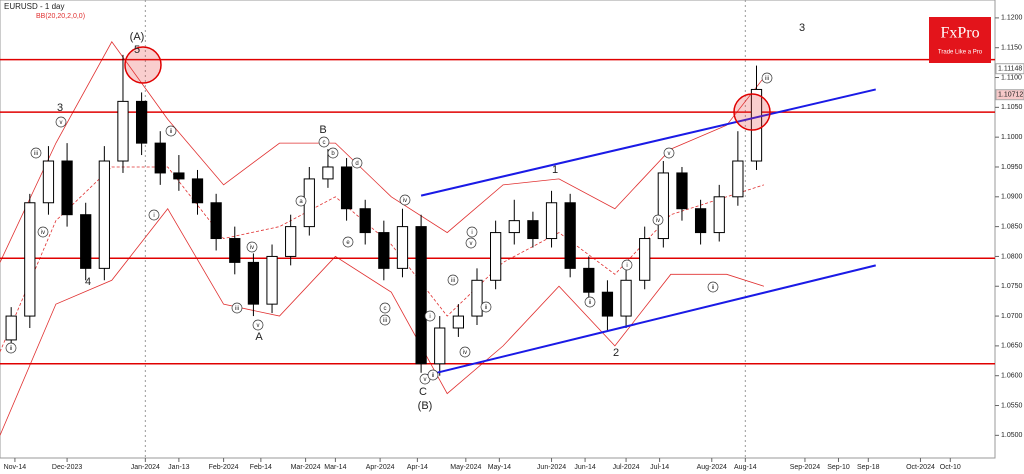 This screenshot has width=1024, height=474. What do you see at coordinates (1012, 376) in the screenshot?
I see `y-tick-label: 1.0600` at bounding box center [1012, 376].